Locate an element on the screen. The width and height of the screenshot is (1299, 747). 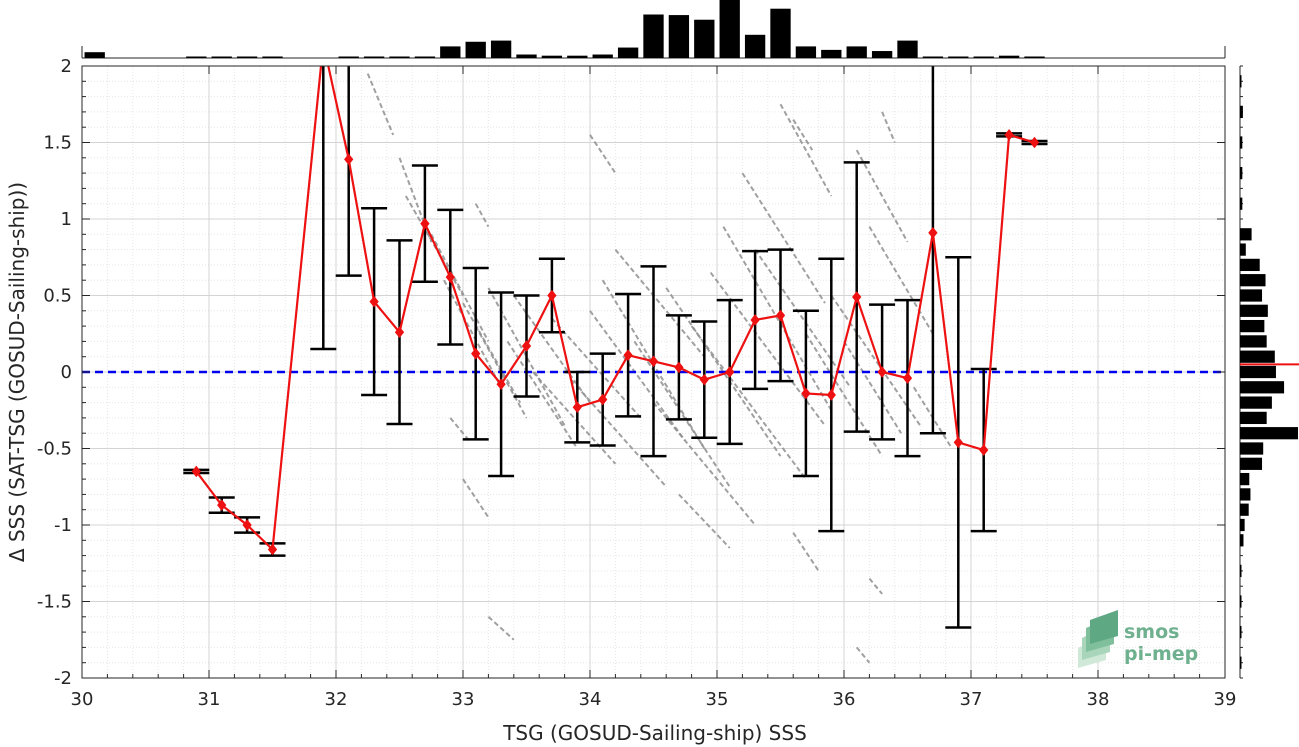
x-tick-label: 38 is located at coordinates (1098, 699).